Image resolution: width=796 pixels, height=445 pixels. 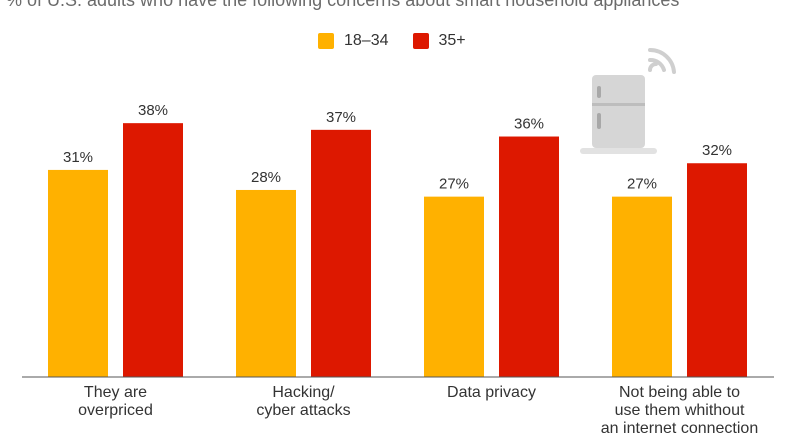 I want to click on legend-swatch-35-plus, so click(x=420, y=41).